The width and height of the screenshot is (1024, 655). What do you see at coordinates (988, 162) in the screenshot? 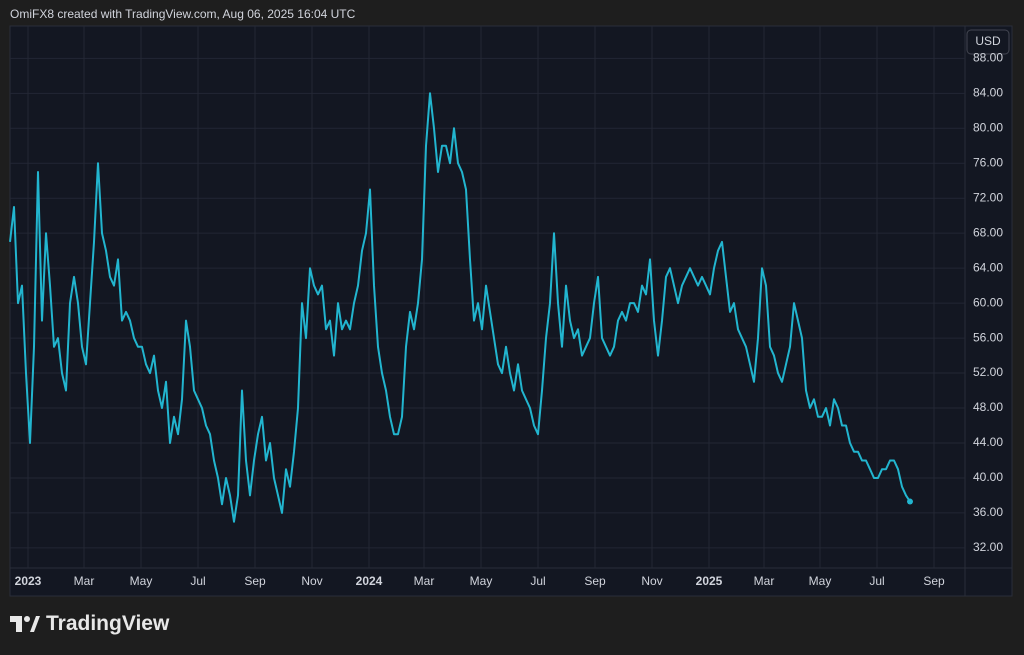
I see `y-tick-label: 76.00` at bounding box center [988, 162].